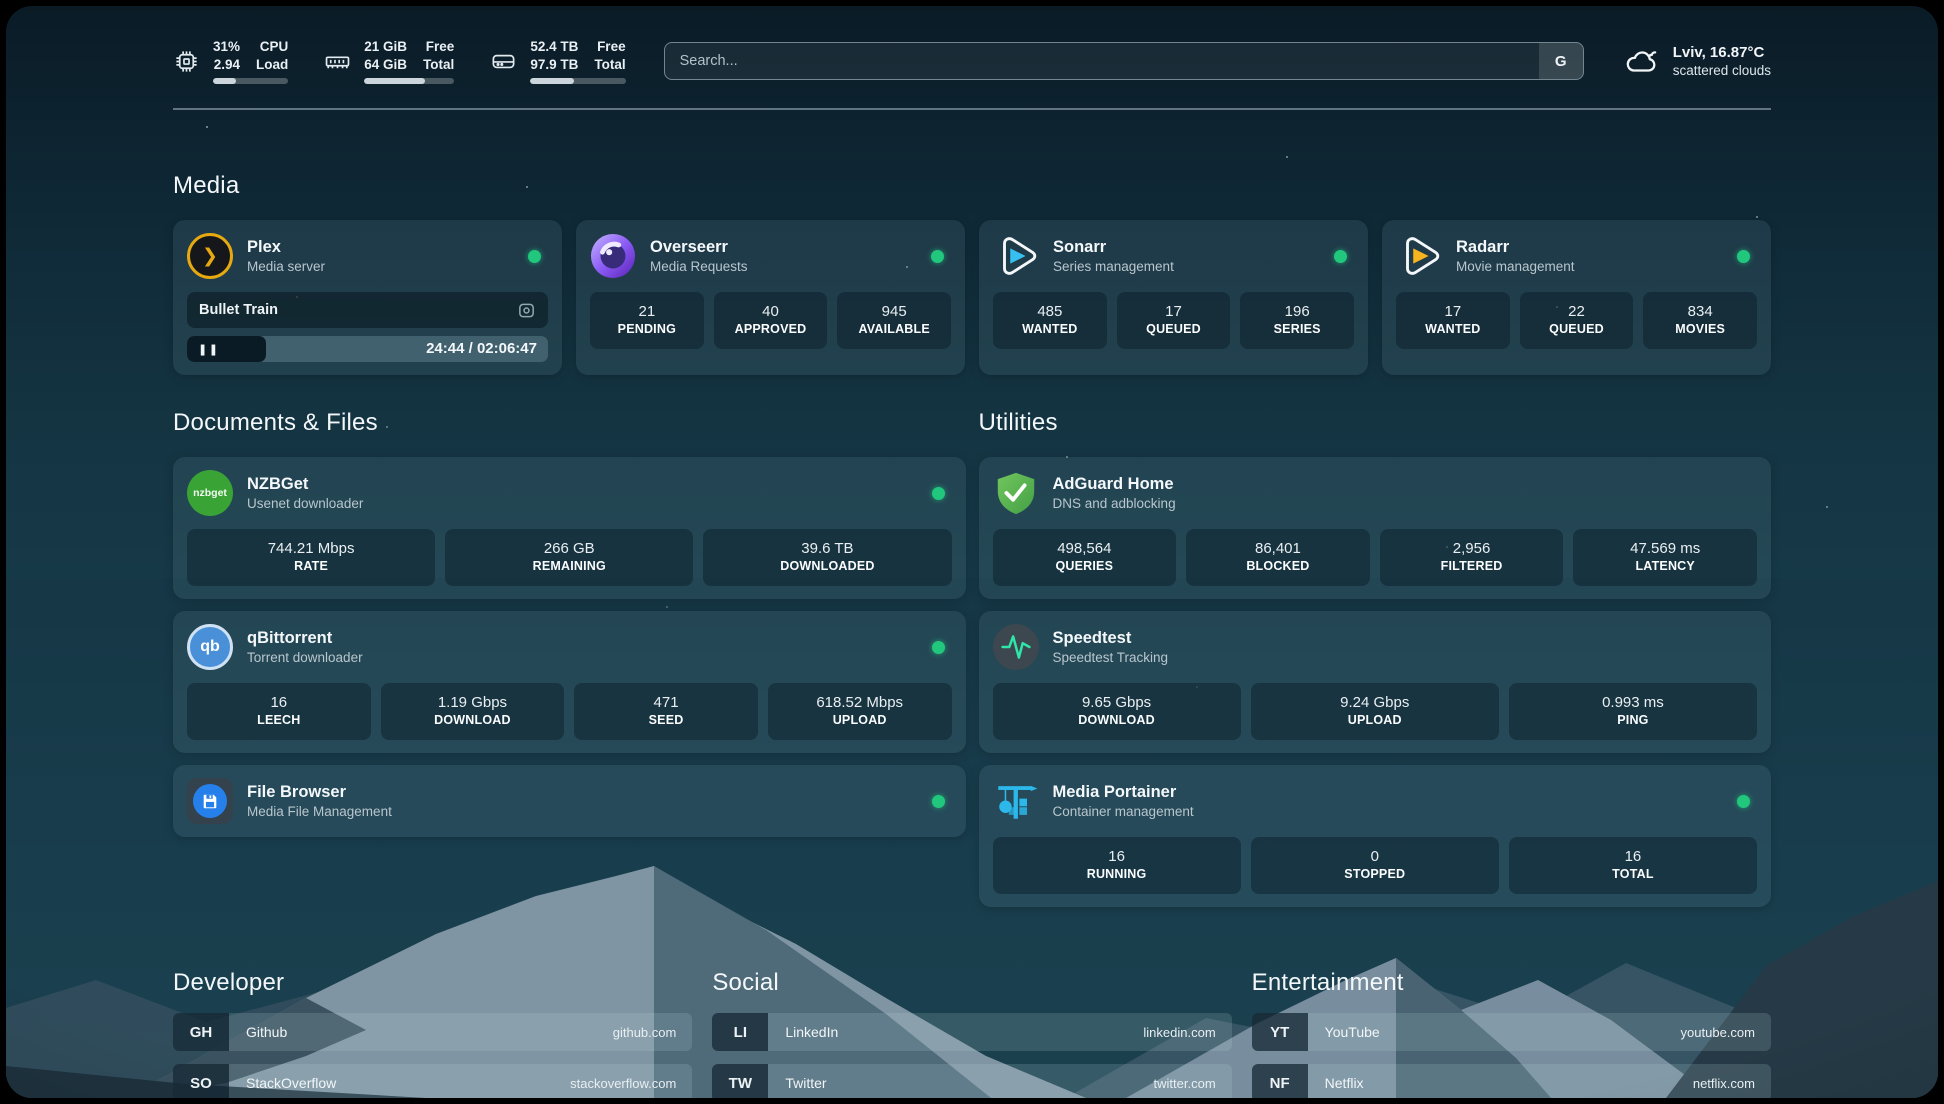  Describe the element at coordinates (1173, 320) in the screenshot. I see `stat-queued: 17 QUEUED` at that location.